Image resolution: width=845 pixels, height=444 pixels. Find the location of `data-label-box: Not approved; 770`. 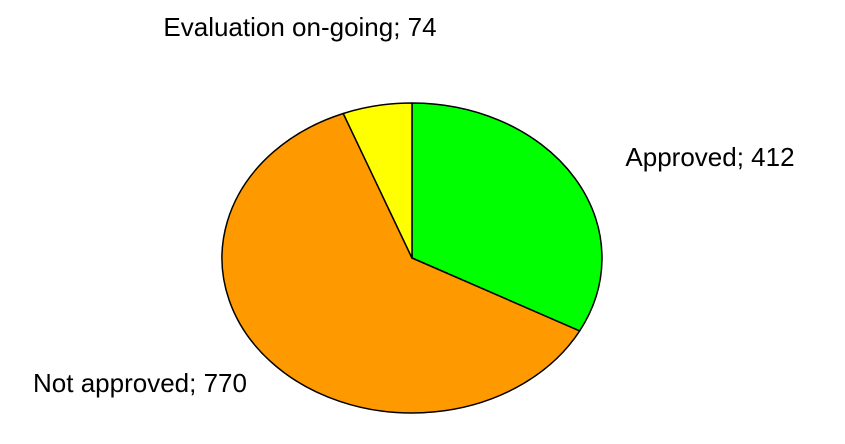

data-label-box: Not approved; 770 is located at coordinates (140, 383).